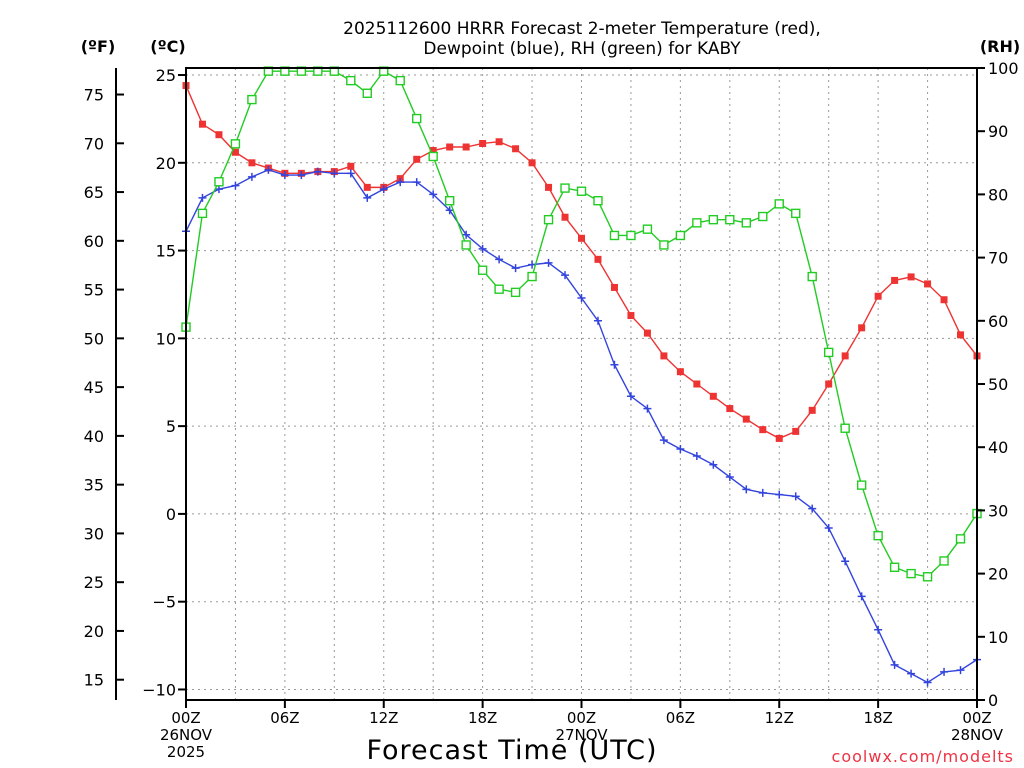  Describe the element at coordinates (166, 338) in the screenshot. I see `celsius-tick-label: 10` at that location.